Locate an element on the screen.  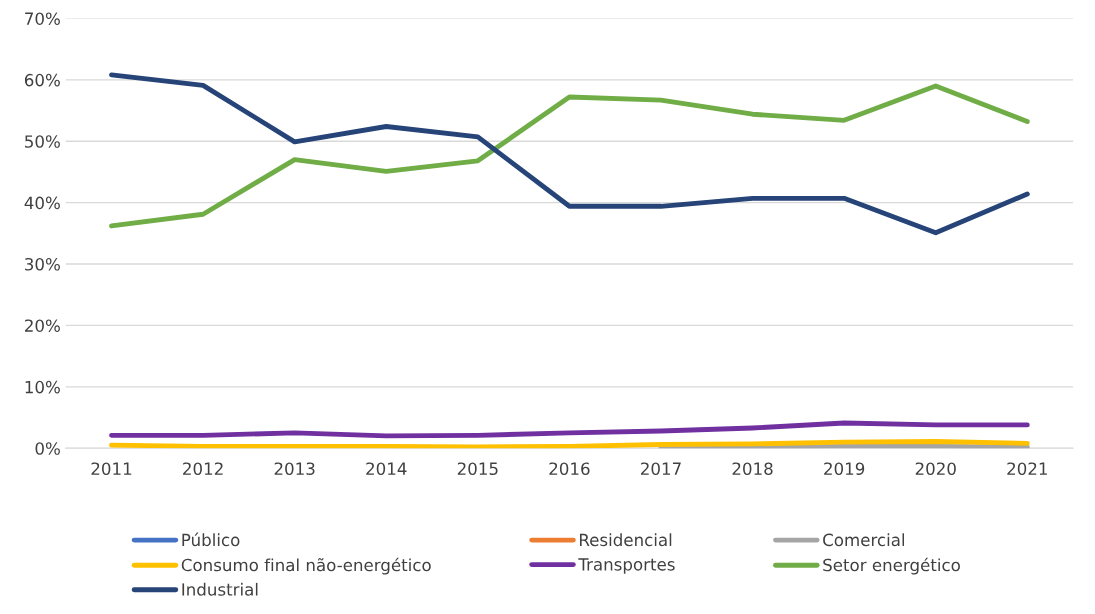
x-tick-label: 2012 is located at coordinates (203, 469).